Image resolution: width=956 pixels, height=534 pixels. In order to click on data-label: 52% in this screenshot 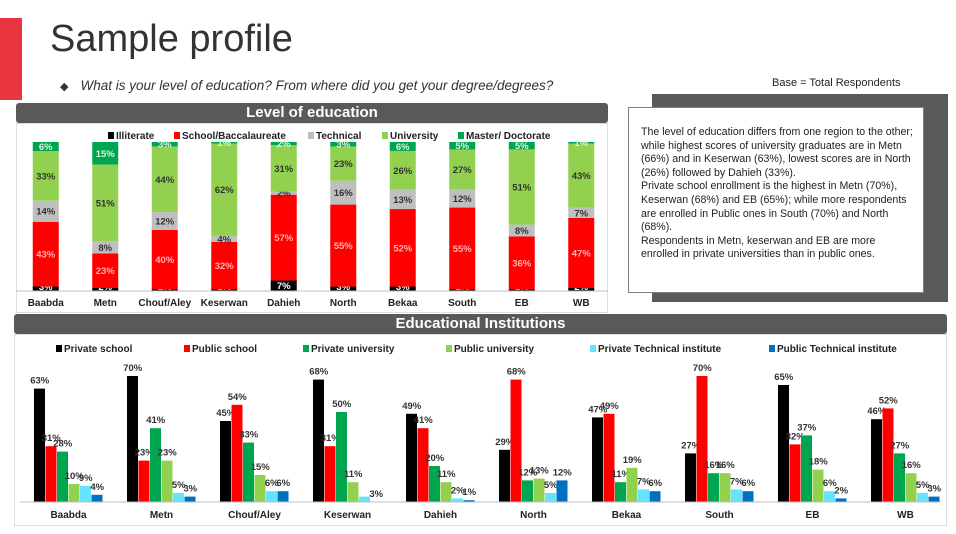, I will do `click(403, 248)`.